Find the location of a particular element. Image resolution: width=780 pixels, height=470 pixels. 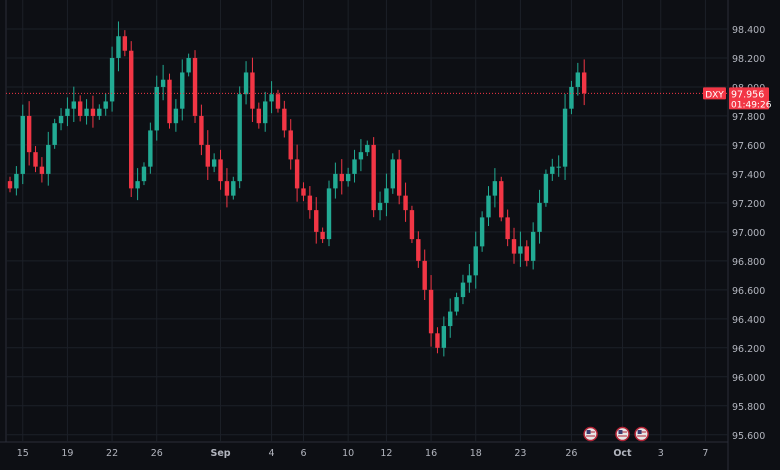

symbol-tag-text: DXY is located at coordinates (714, 95).